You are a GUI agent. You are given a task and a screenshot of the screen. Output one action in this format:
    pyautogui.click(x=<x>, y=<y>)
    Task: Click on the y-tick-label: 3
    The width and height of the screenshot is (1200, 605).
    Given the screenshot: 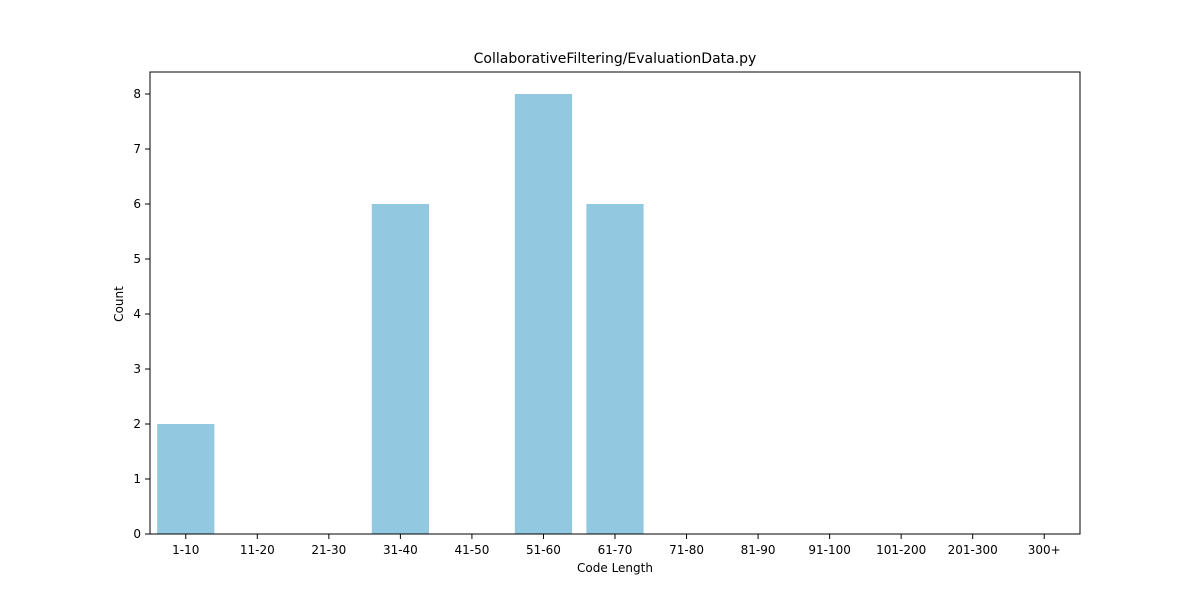 What is the action you would take?
    pyautogui.click(x=137, y=369)
    